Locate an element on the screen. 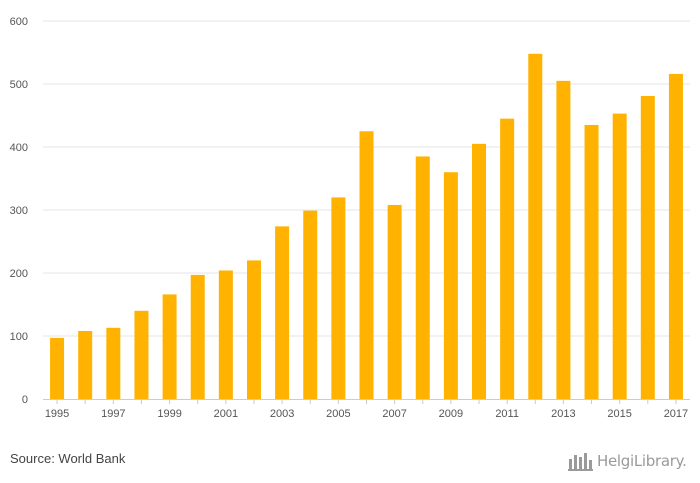 The image size is (700, 483). bar-2012 is located at coordinates (535, 226).